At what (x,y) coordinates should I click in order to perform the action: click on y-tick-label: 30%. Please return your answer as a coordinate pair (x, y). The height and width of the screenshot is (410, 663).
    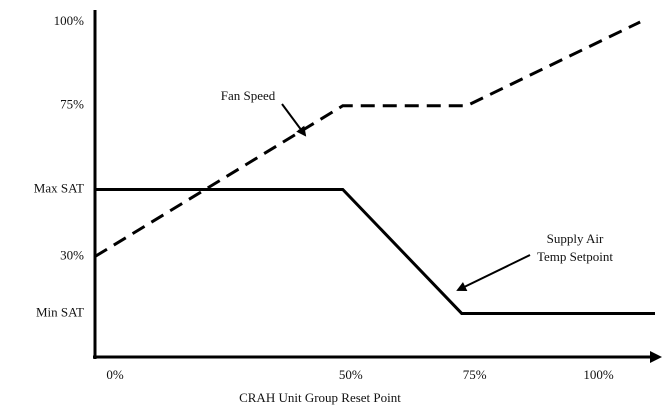
    Looking at the image, I should click on (72, 254).